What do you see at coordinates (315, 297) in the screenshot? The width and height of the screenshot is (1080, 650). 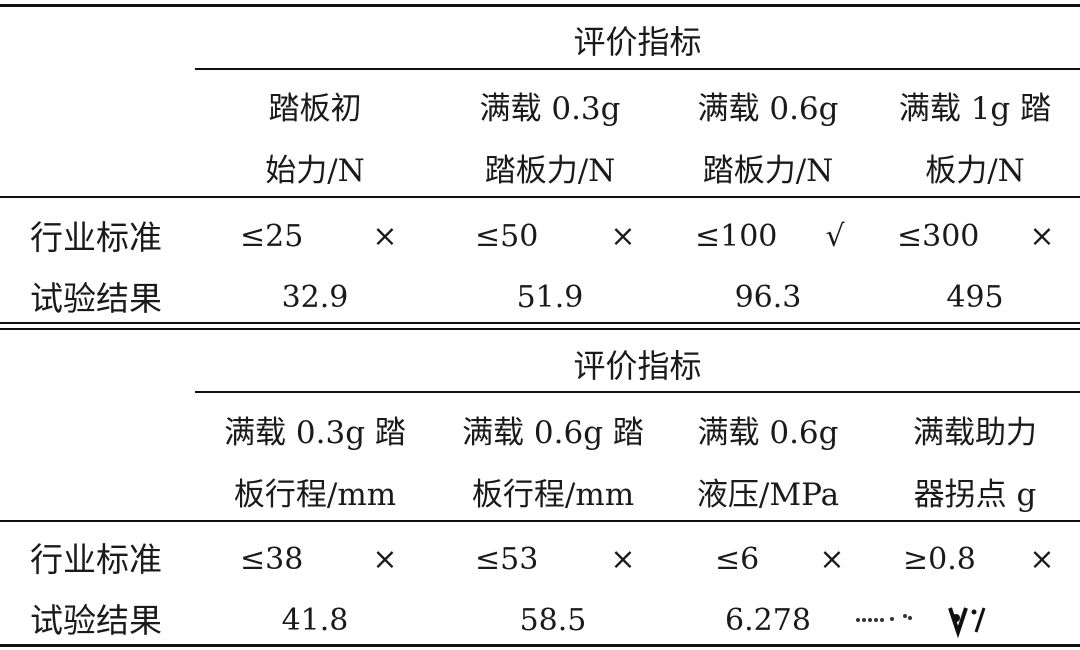 I see `table1-result-value: 32.9` at bounding box center [315, 297].